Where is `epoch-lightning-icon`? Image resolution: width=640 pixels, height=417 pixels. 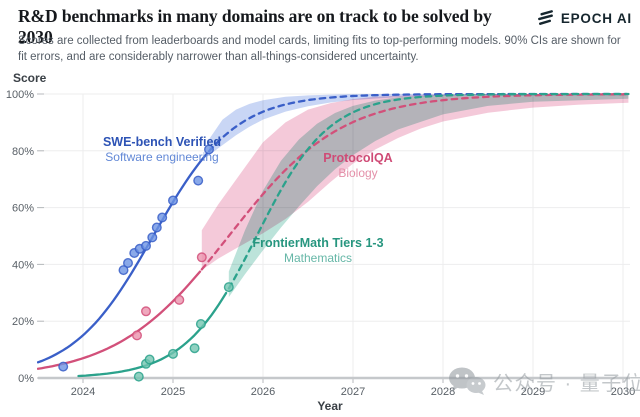
epoch-lightning-icon is located at coordinates (545, 17).